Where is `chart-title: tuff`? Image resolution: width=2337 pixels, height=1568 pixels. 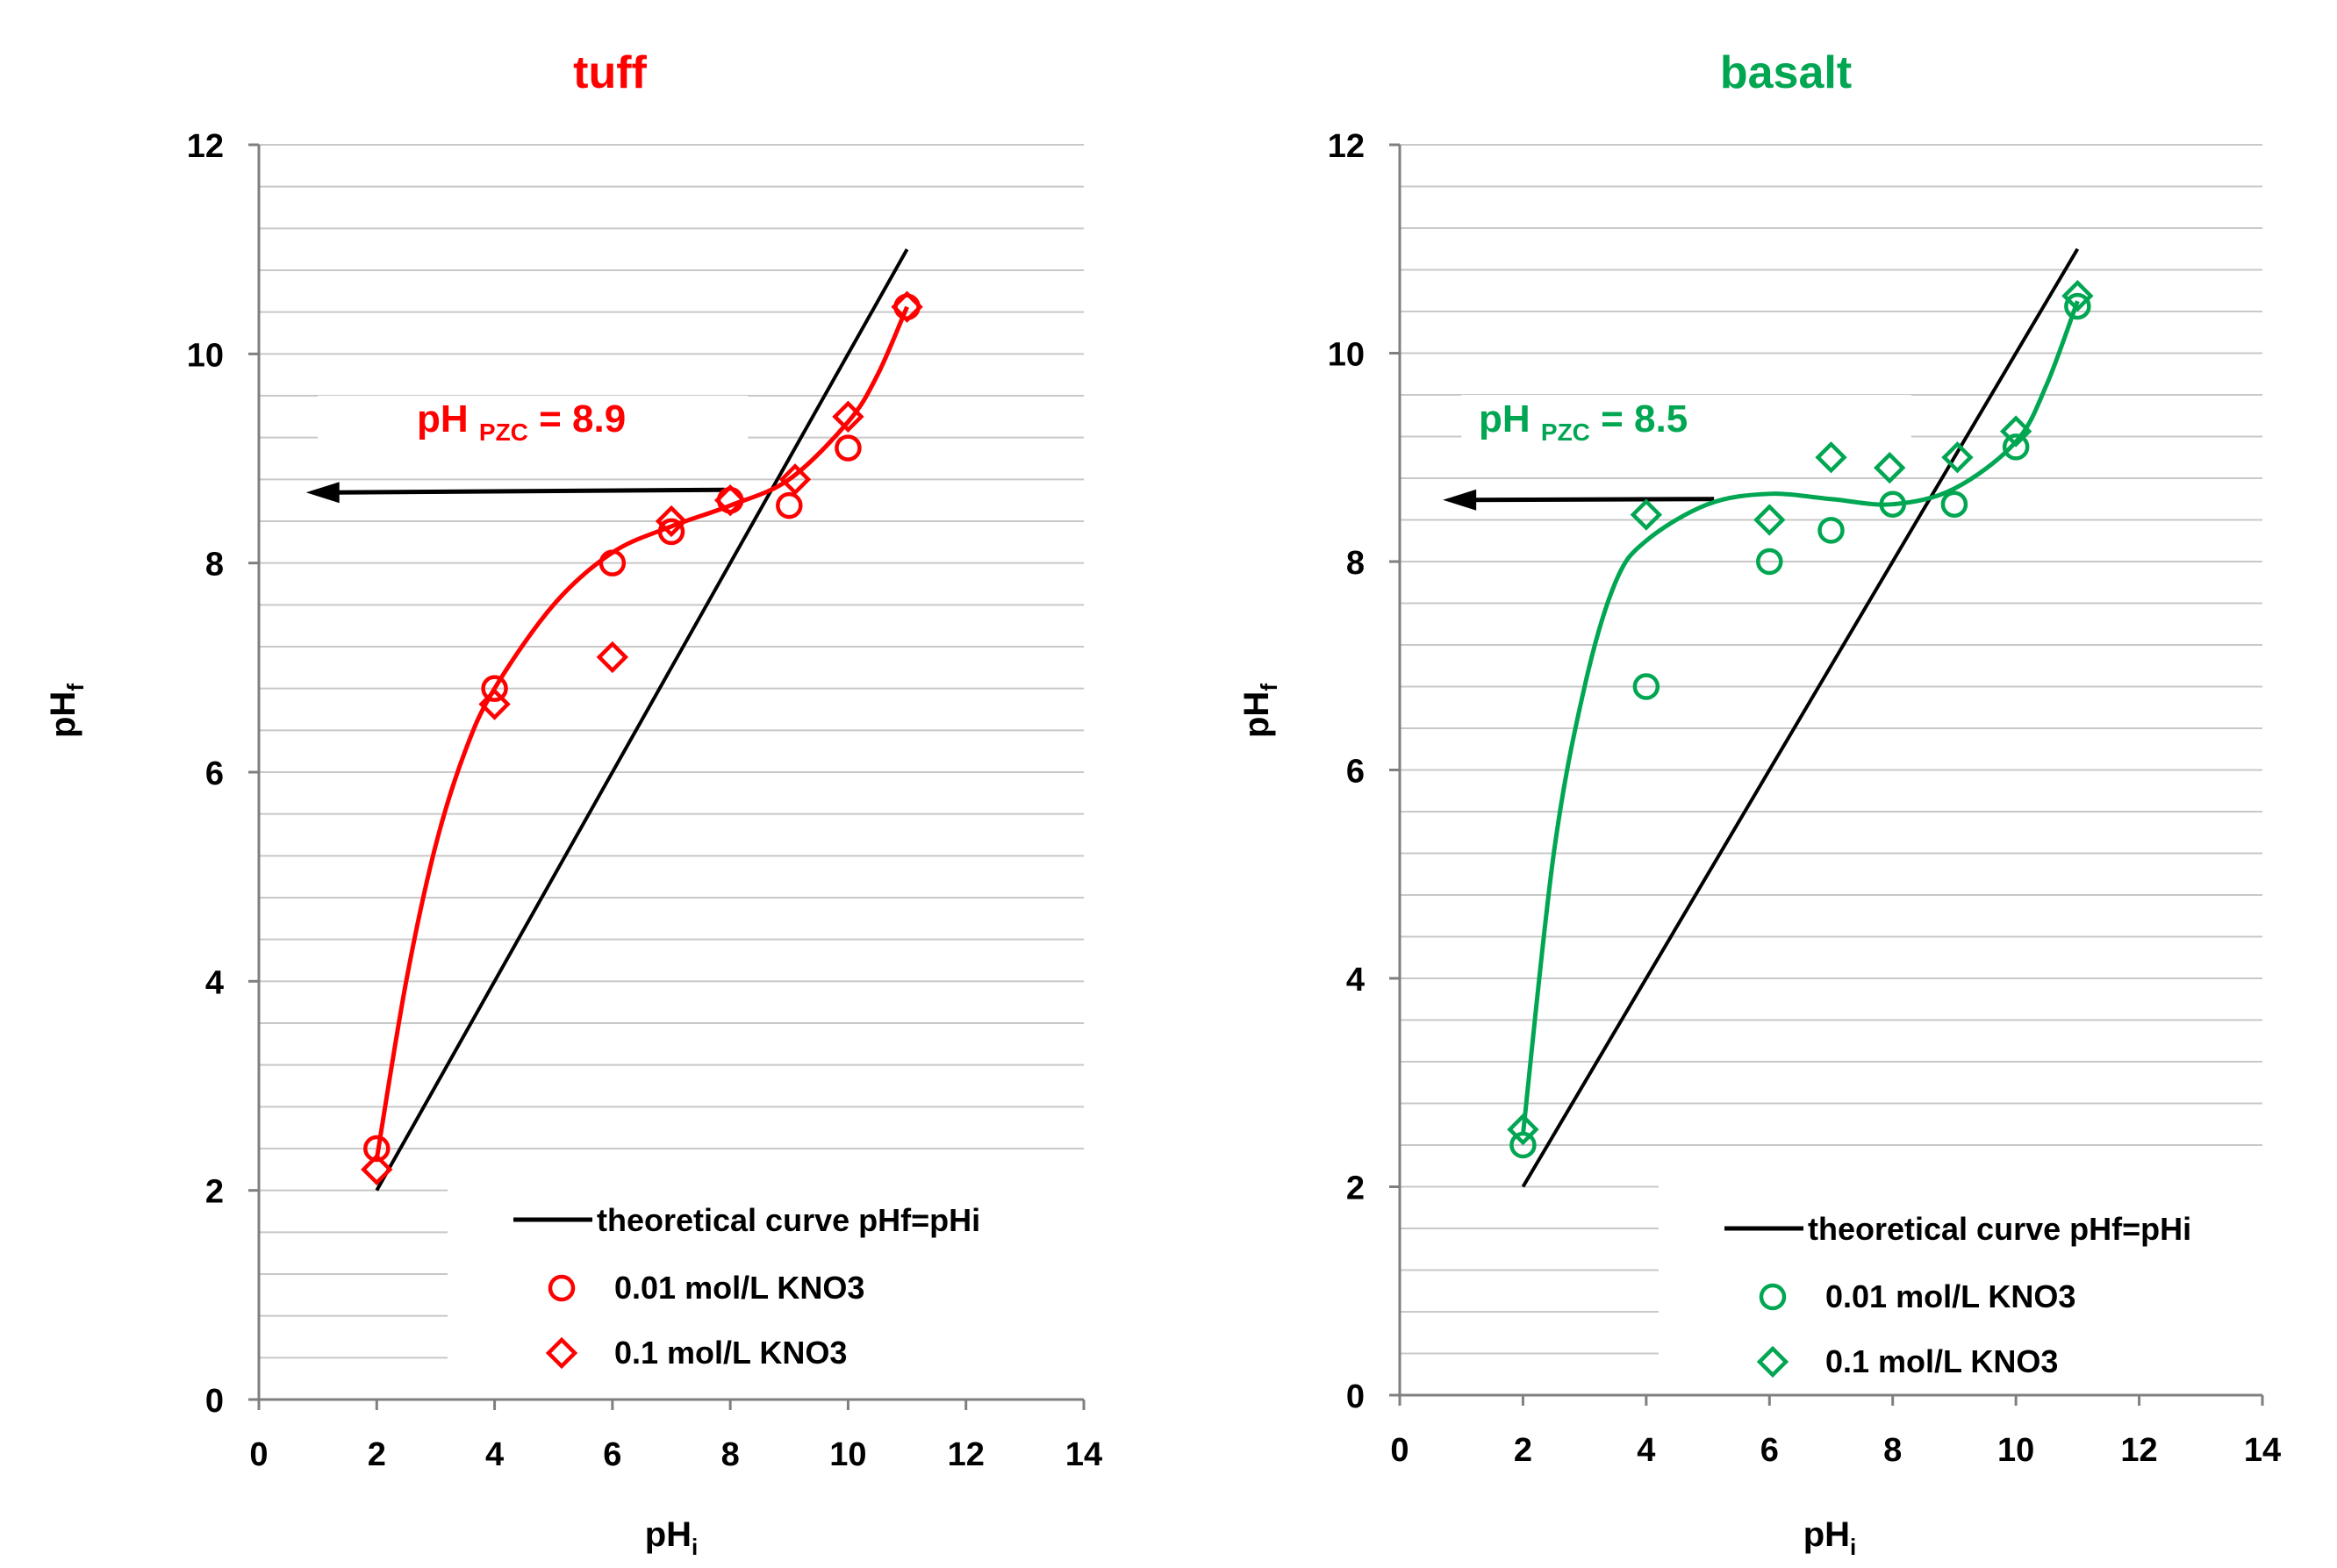 chart-title: tuff is located at coordinates (610, 72).